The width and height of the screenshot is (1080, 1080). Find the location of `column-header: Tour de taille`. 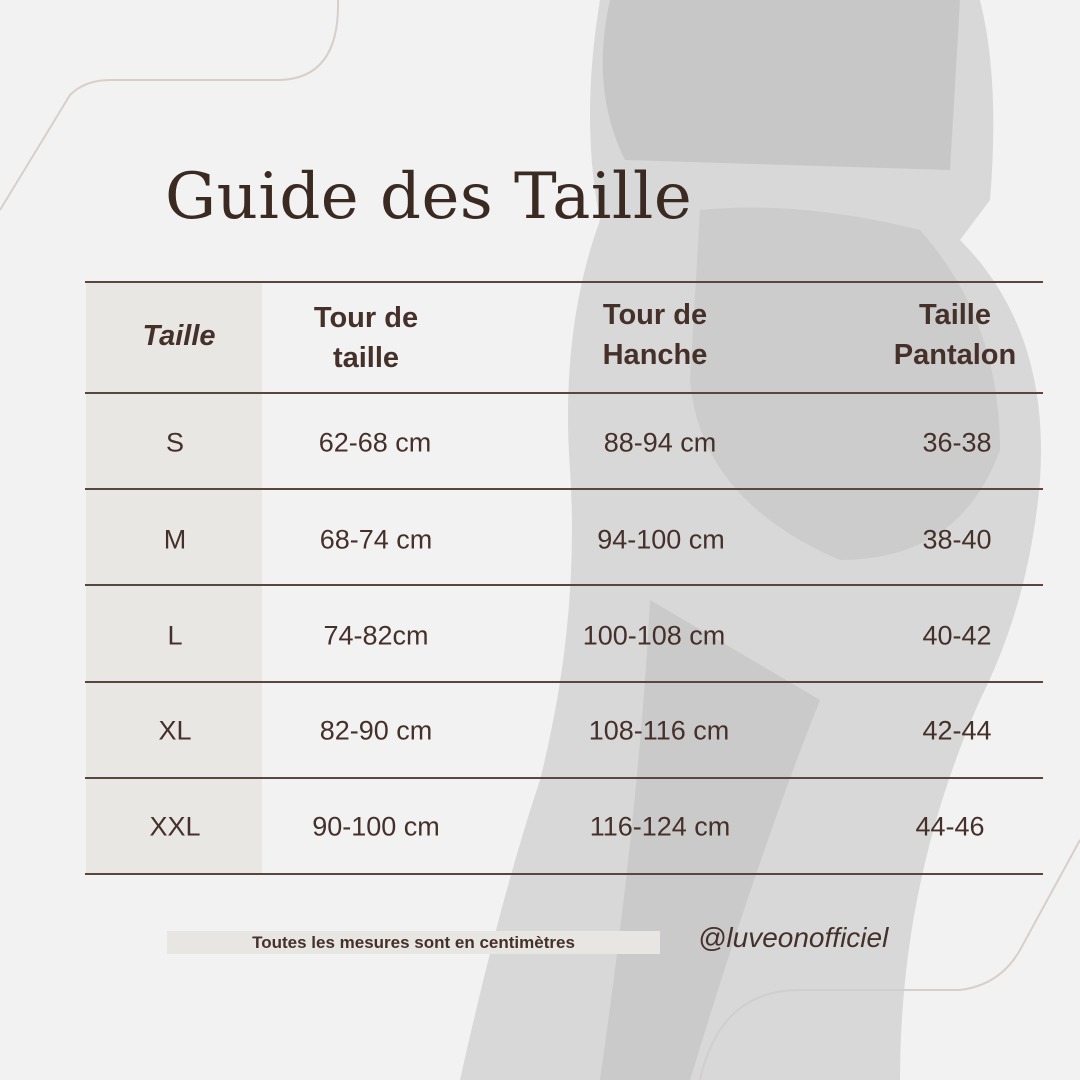

column-header: Tour de taille is located at coordinates (366, 338).